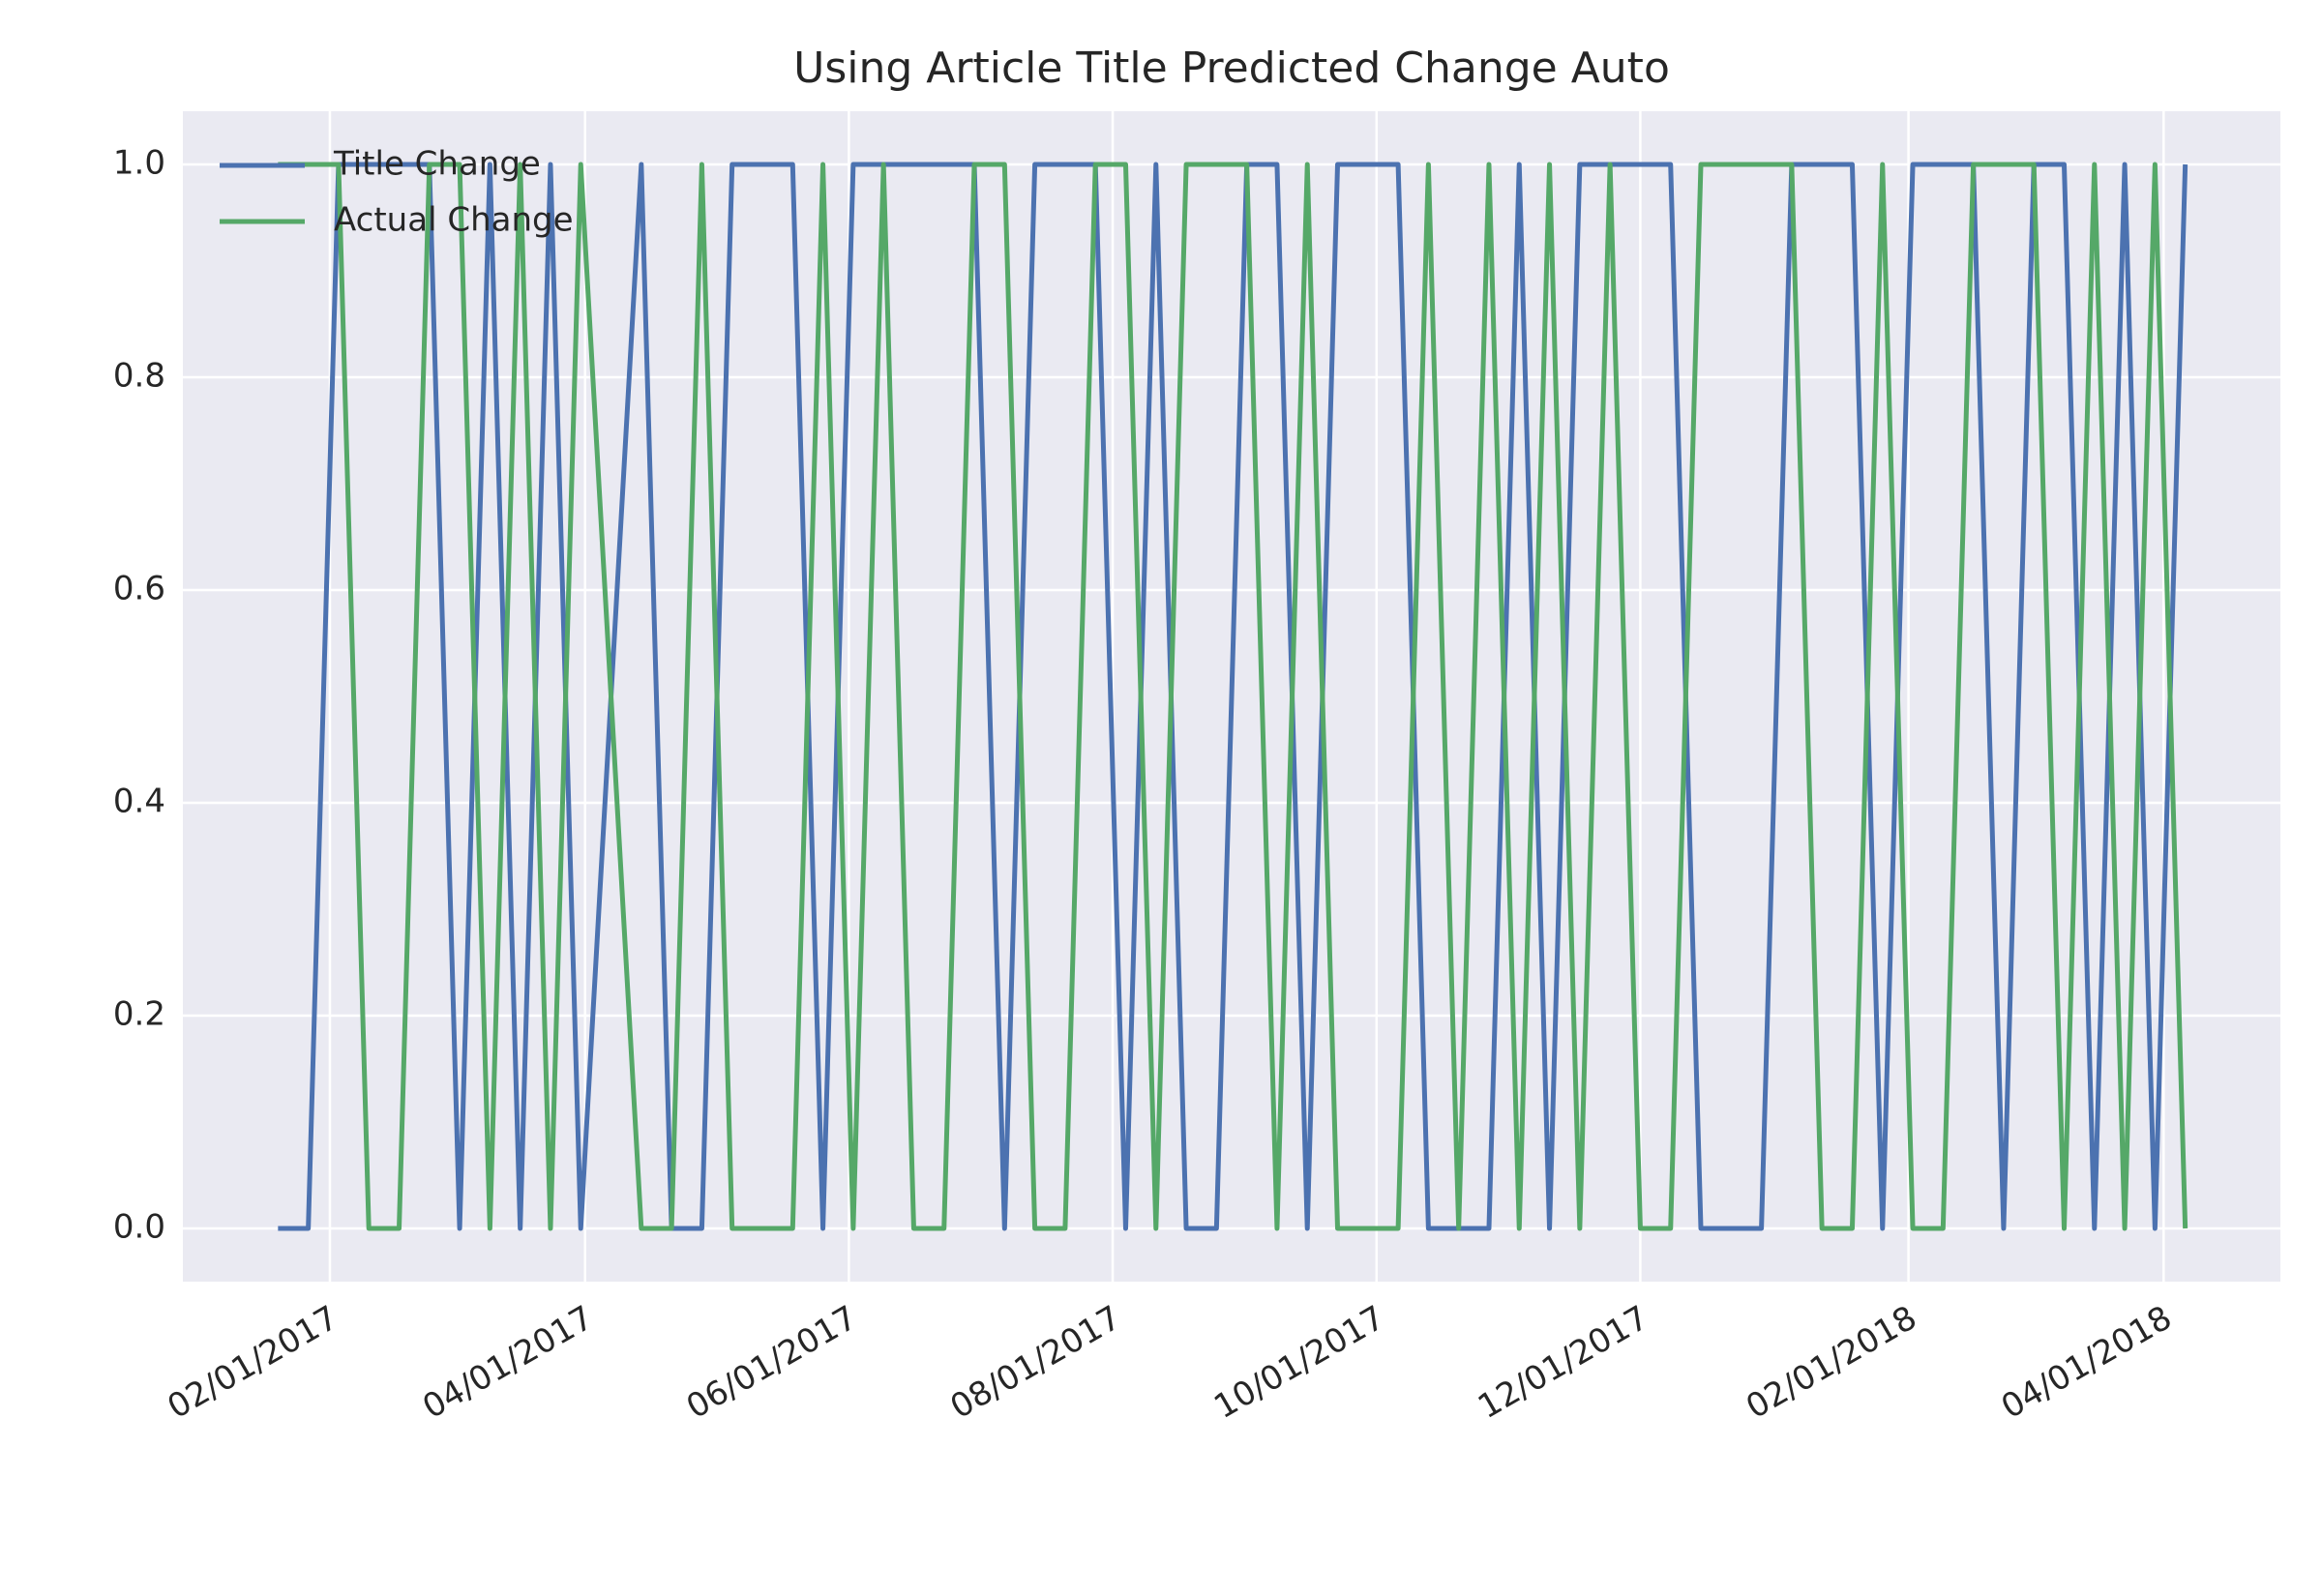 This screenshot has width=2322, height=1596. I want to click on legend-label: Actual Change, so click(454, 220).